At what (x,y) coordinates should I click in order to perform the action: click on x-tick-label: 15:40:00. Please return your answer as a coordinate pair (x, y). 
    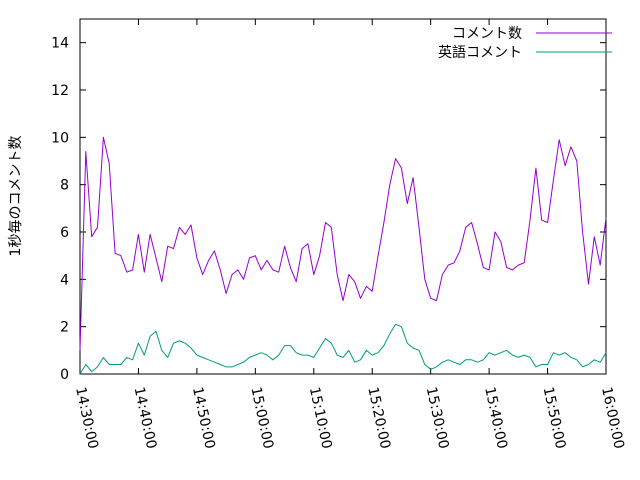
    Looking at the image, I should click on (495, 418).